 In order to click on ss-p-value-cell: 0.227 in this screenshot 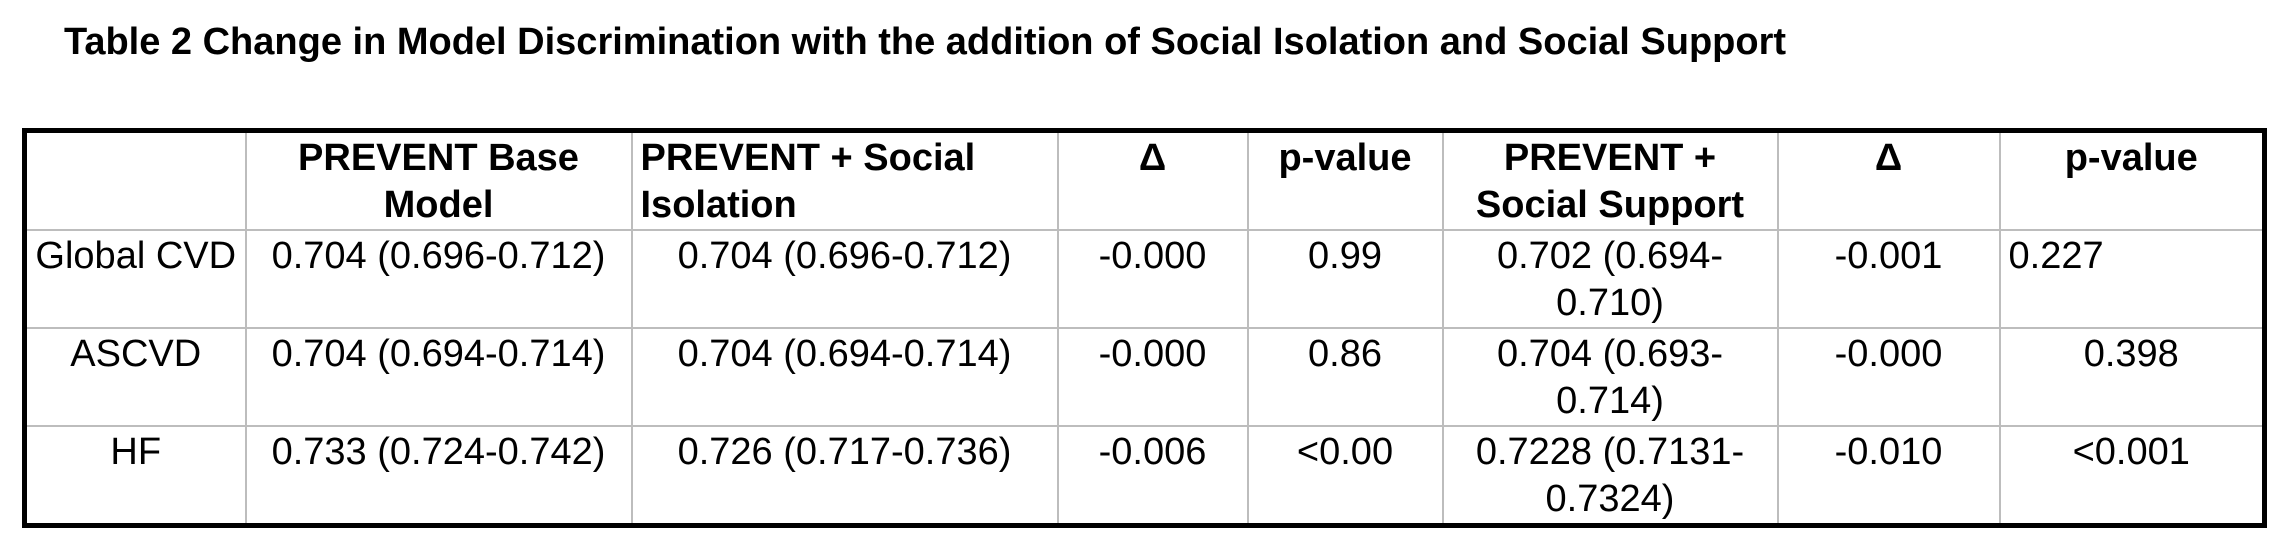, I will do `click(2132, 279)`.